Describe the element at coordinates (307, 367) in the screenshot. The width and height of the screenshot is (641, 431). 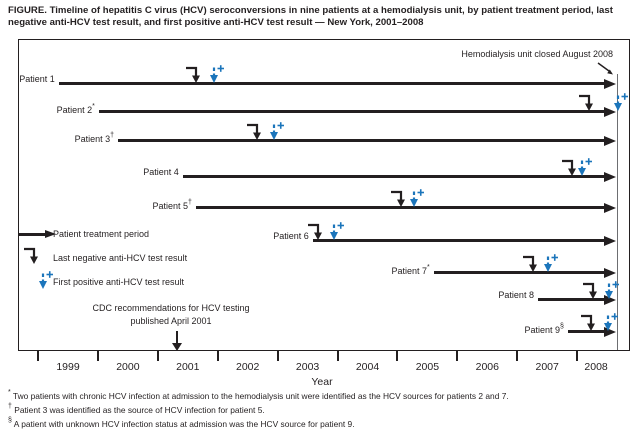
I see `axis-year-label: 2003` at that location.